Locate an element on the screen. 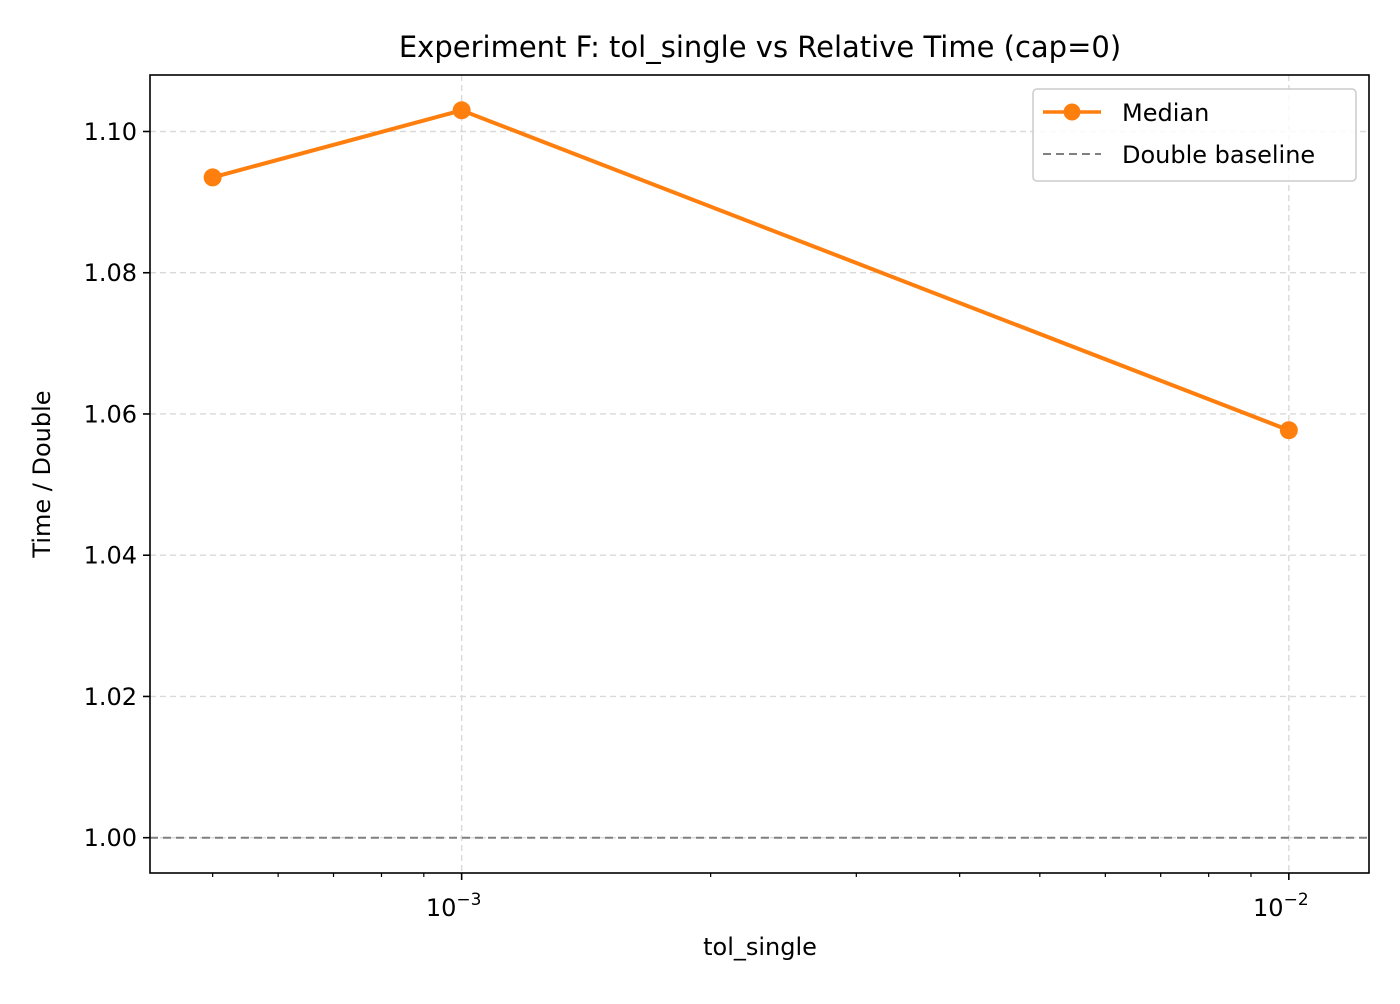 The image size is (1400, 1004). x-tick-label: 10⁻² is located at coordinates (1281, 906).